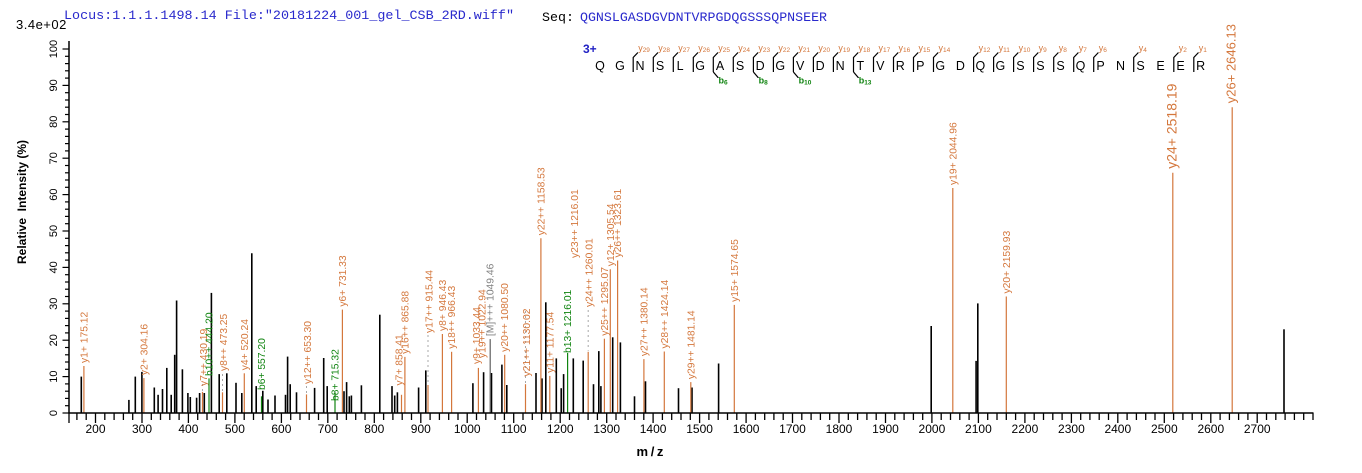 This screenshot has width=1362, height=473. What do you see at coordinates (1203, 48) in the screenshot?
I see `svg-text: y1` at bounding box center [1203, 48].